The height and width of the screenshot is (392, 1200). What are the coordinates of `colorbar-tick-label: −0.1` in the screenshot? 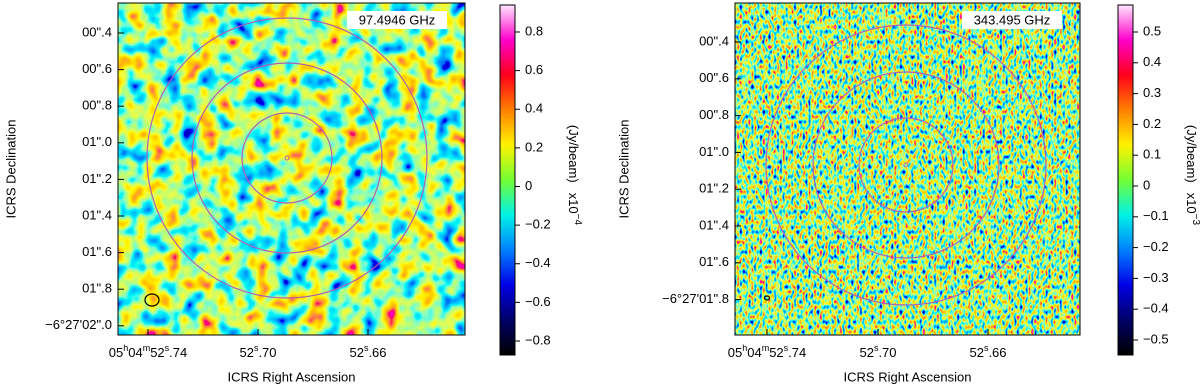 It's located at (1156, 215).